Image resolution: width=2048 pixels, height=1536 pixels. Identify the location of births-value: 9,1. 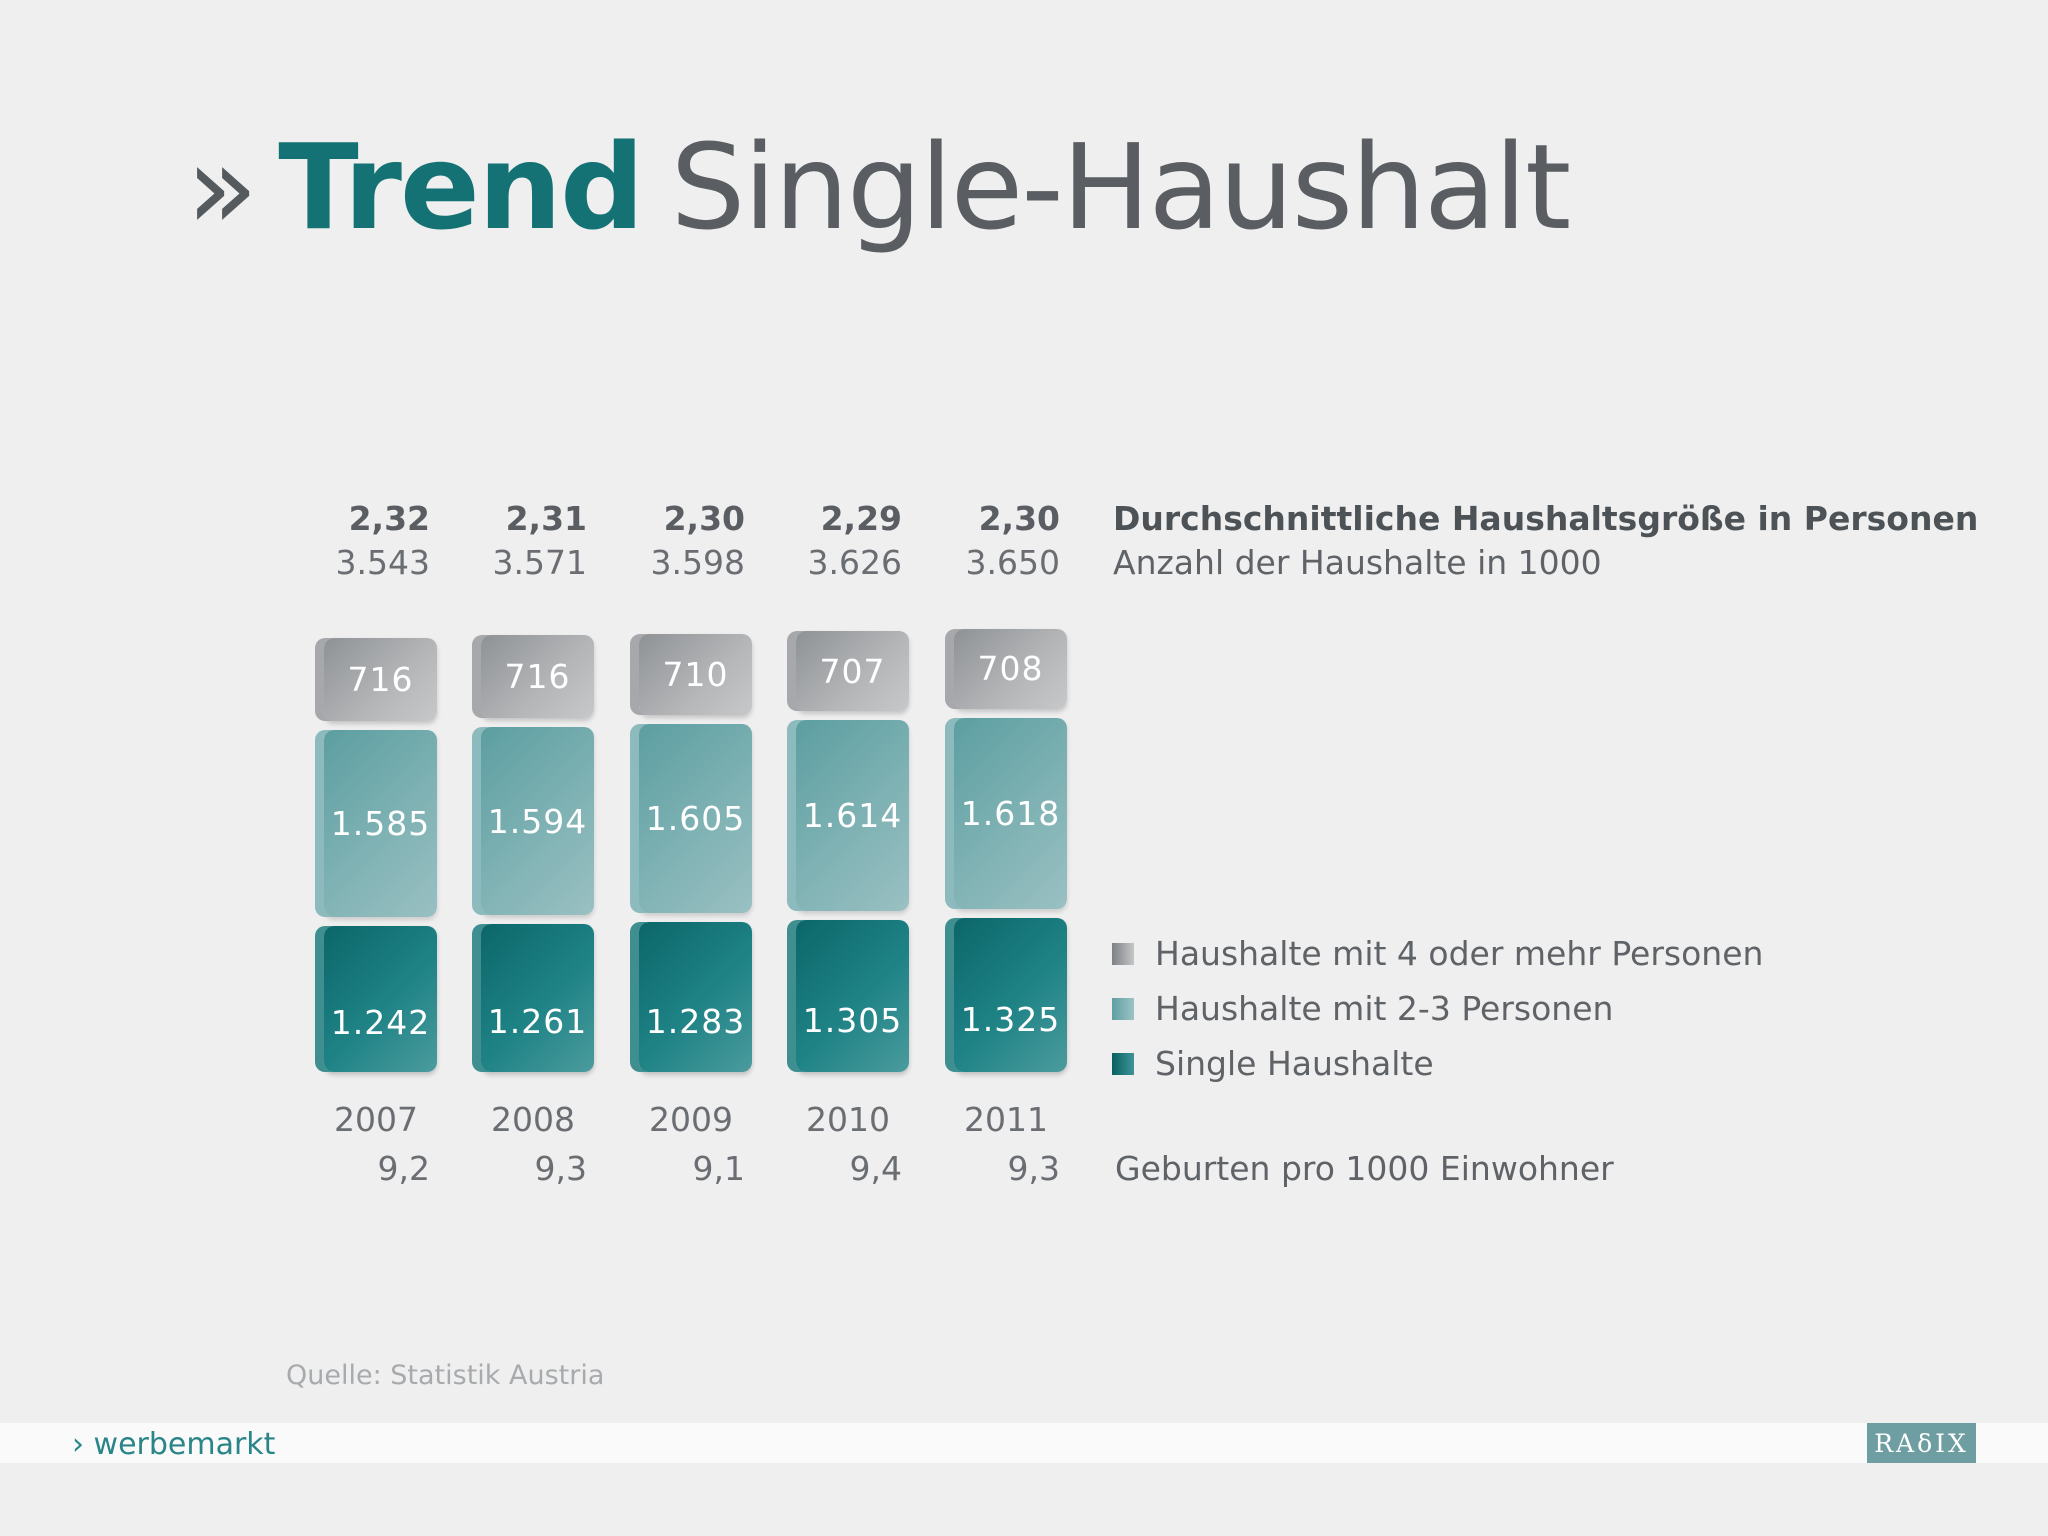
(718, 1168).